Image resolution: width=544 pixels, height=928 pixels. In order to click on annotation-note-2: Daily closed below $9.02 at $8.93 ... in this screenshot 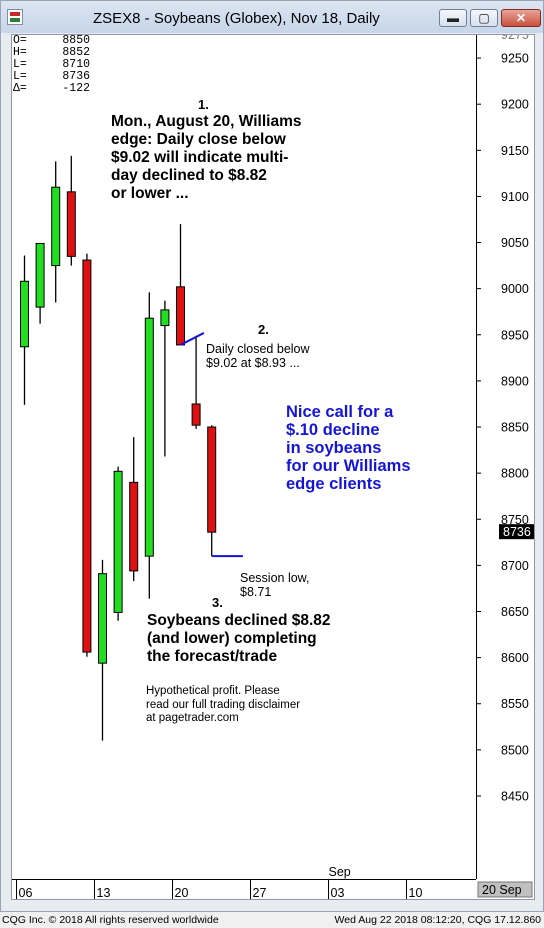, I will do `click(258, 356)`.